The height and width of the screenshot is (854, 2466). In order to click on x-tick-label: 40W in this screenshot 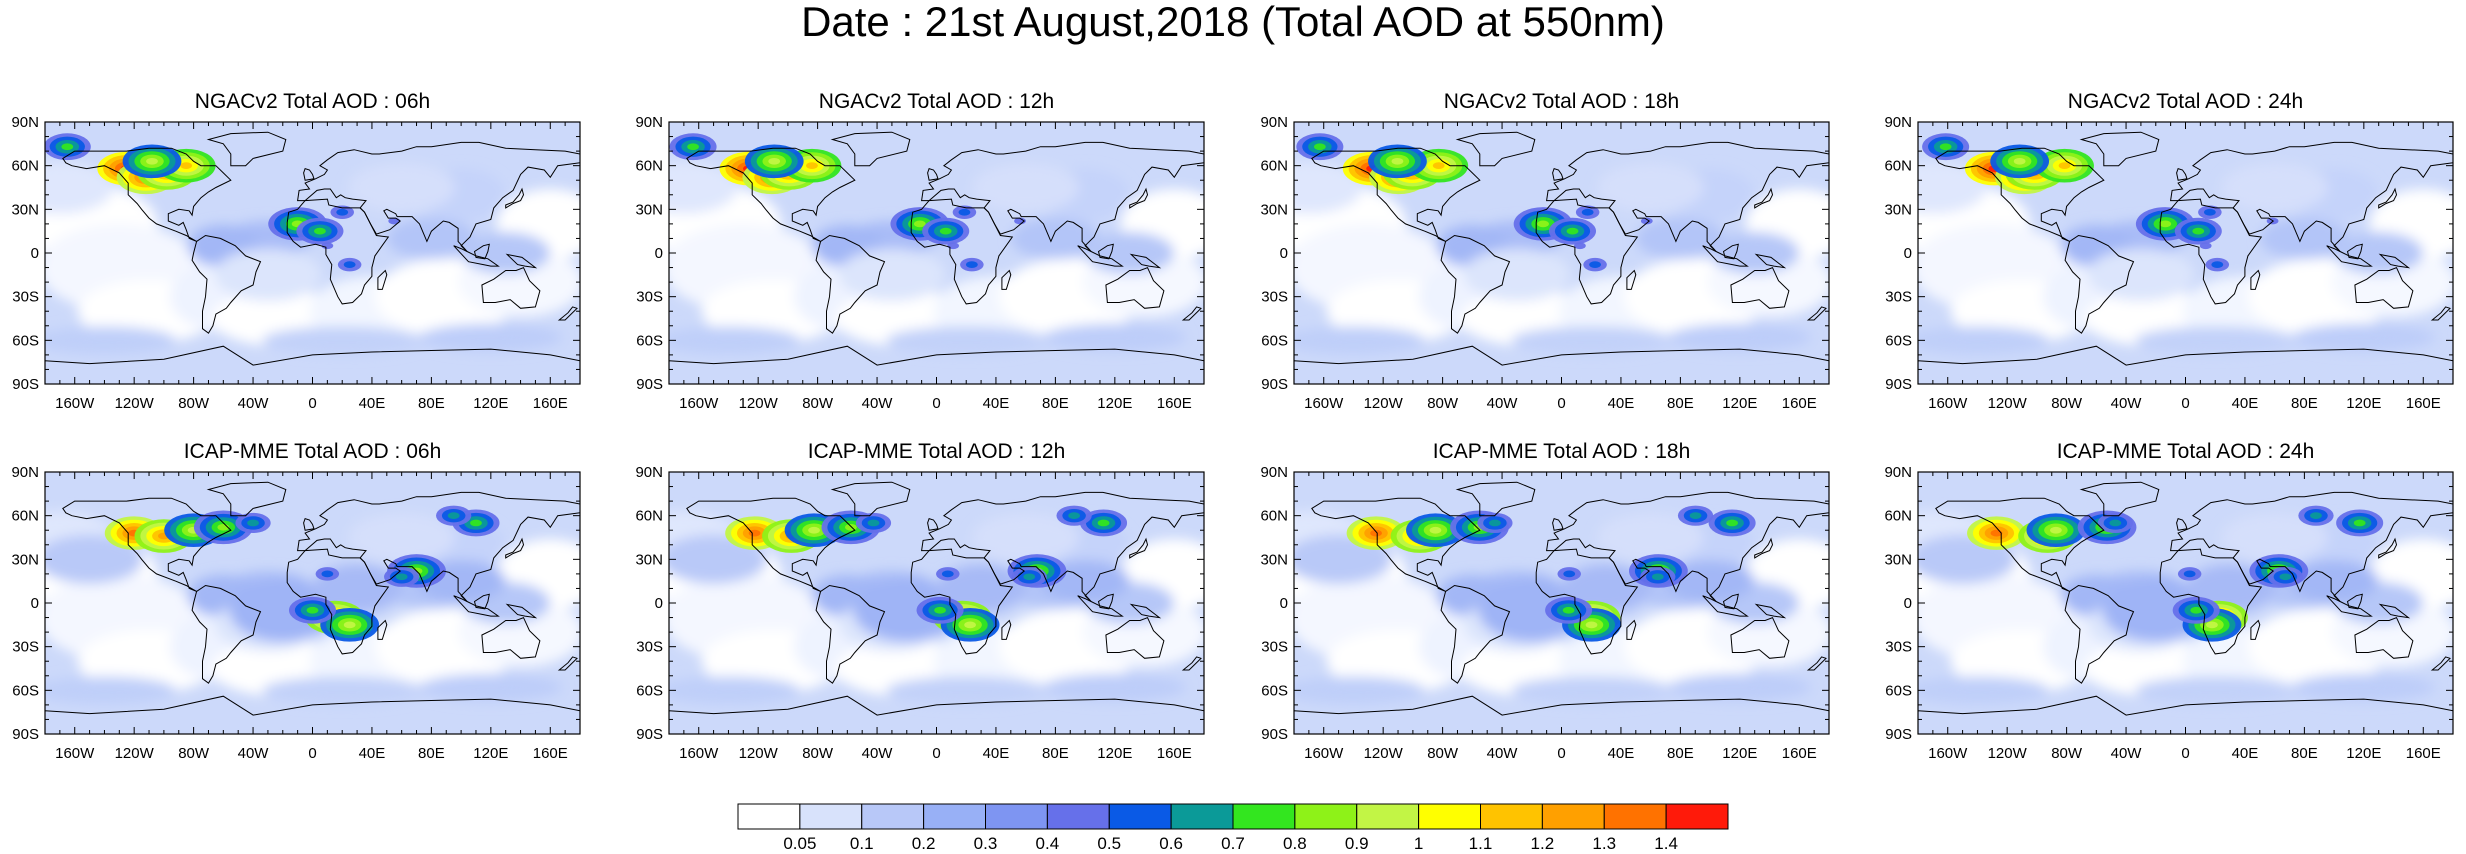, I will do `click(2127, 753)`.